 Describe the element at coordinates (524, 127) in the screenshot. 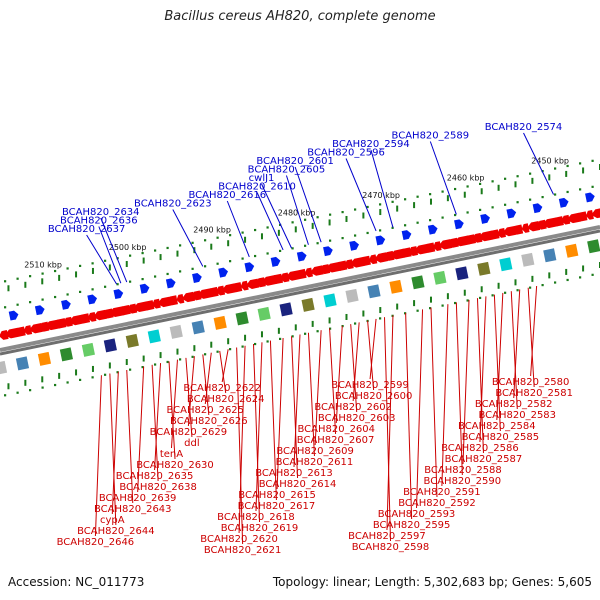

I see `gene-label: BCAH820_2574` at that location.